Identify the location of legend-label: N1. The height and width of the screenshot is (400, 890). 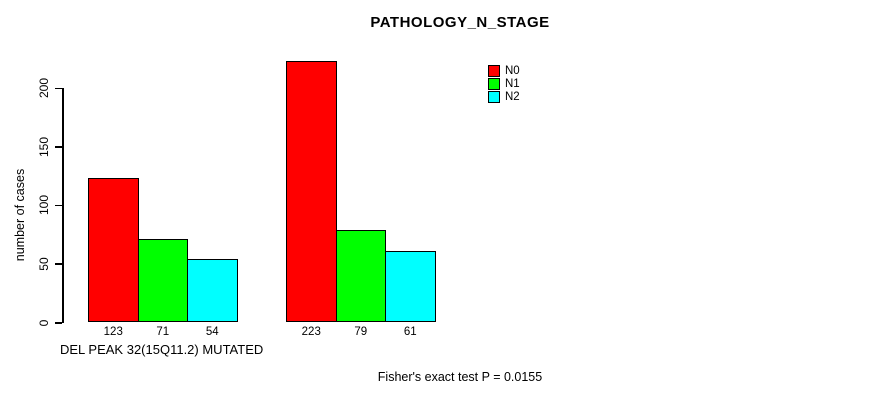
(512, 83).